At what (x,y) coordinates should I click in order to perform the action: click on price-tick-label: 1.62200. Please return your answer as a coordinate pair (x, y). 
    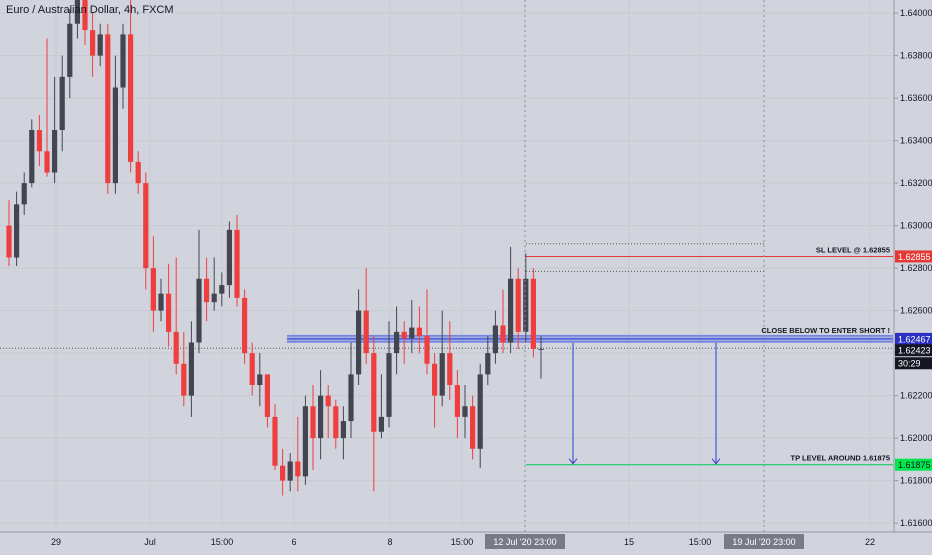
    Looking at the image, I should click on (916, 396).